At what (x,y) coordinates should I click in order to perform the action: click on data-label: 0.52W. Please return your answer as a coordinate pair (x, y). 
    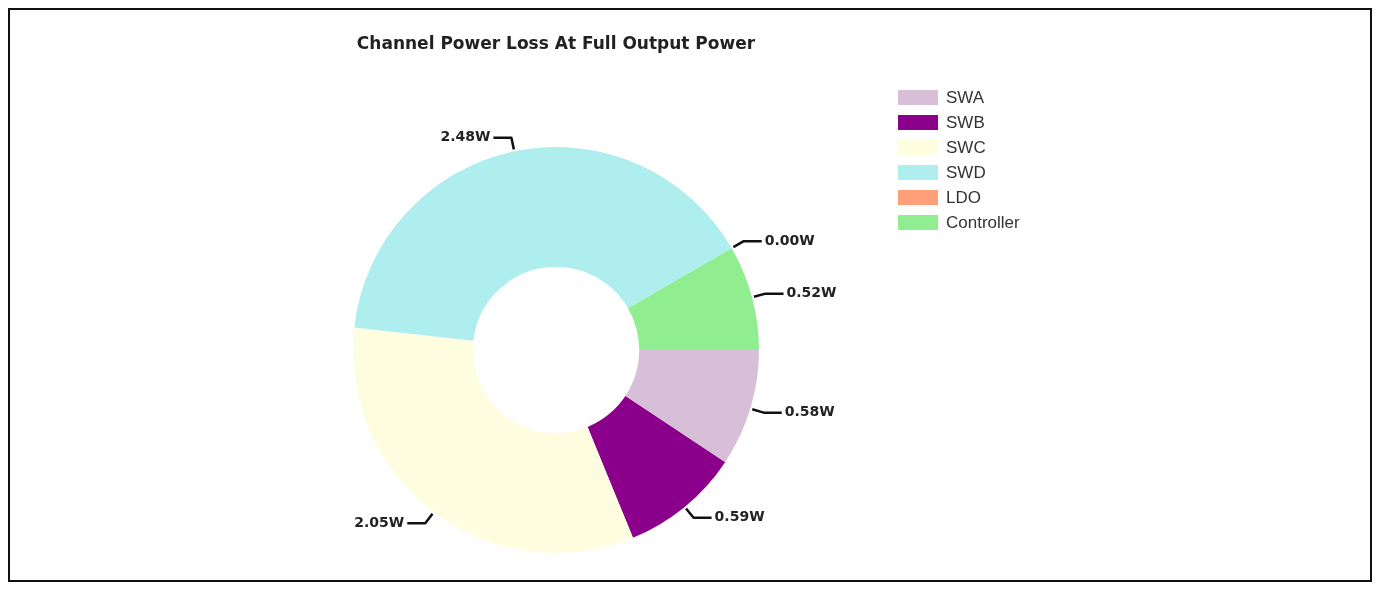
    Looking at the image, I should click on (811, 292).